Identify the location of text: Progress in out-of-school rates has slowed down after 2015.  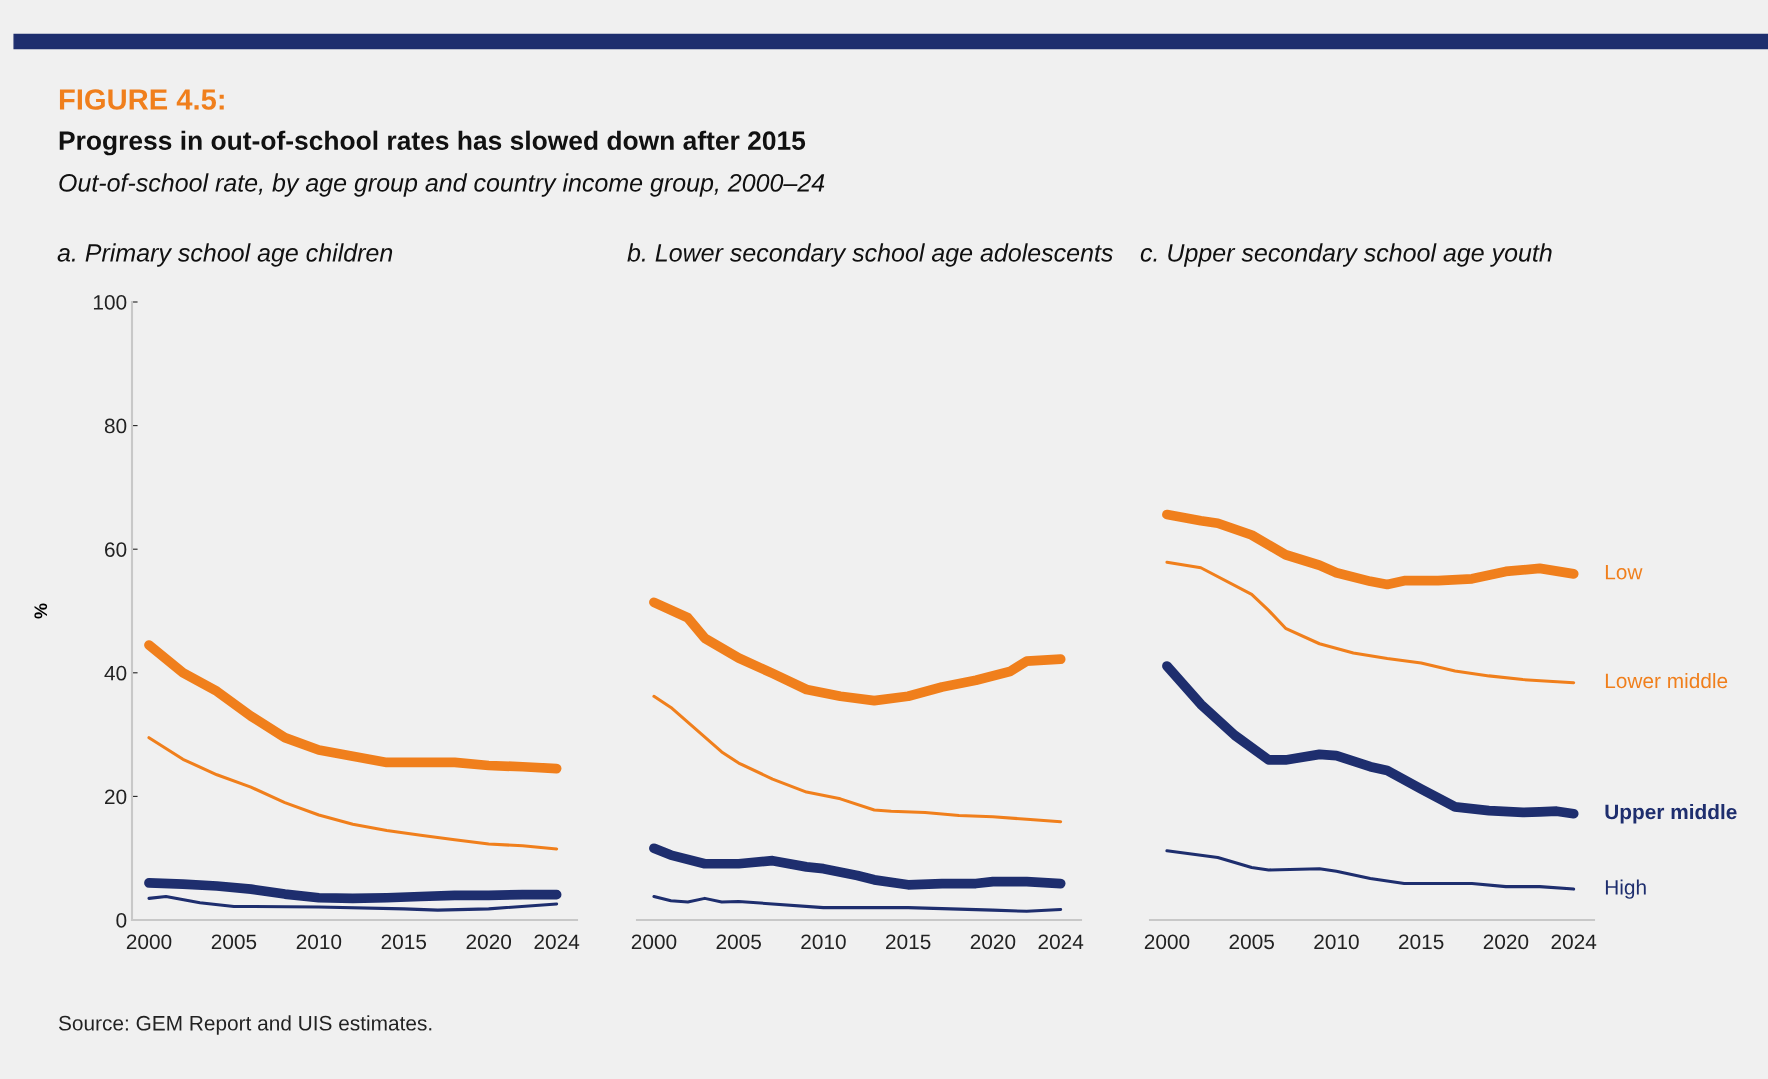
(432, 143).